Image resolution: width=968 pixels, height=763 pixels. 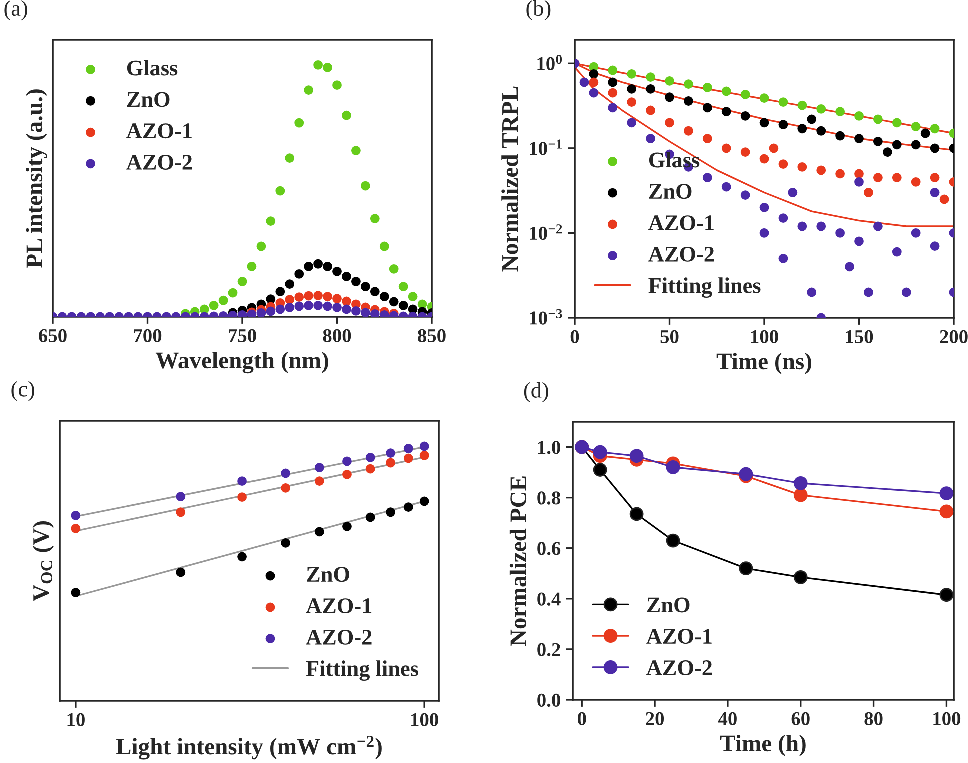 What do you see at coordinates (549, 701) in the screenshot?
I see `y-tick-label: 0.0` at bounding box center [549, 701].